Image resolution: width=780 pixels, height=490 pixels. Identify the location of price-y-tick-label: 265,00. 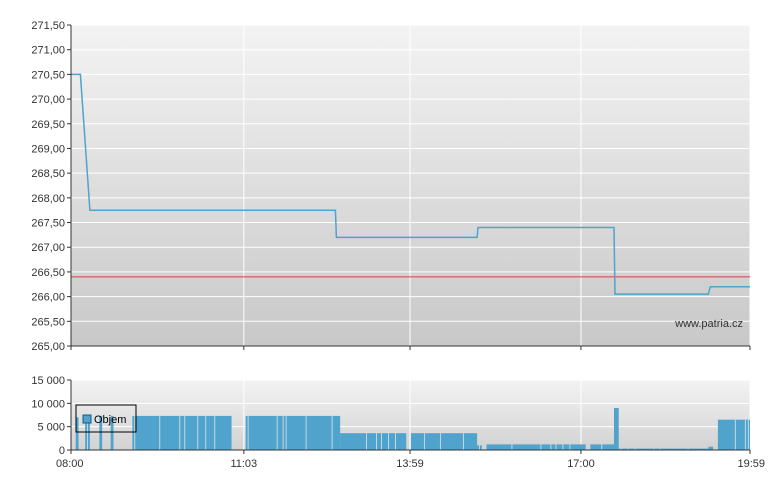
(48, 347).